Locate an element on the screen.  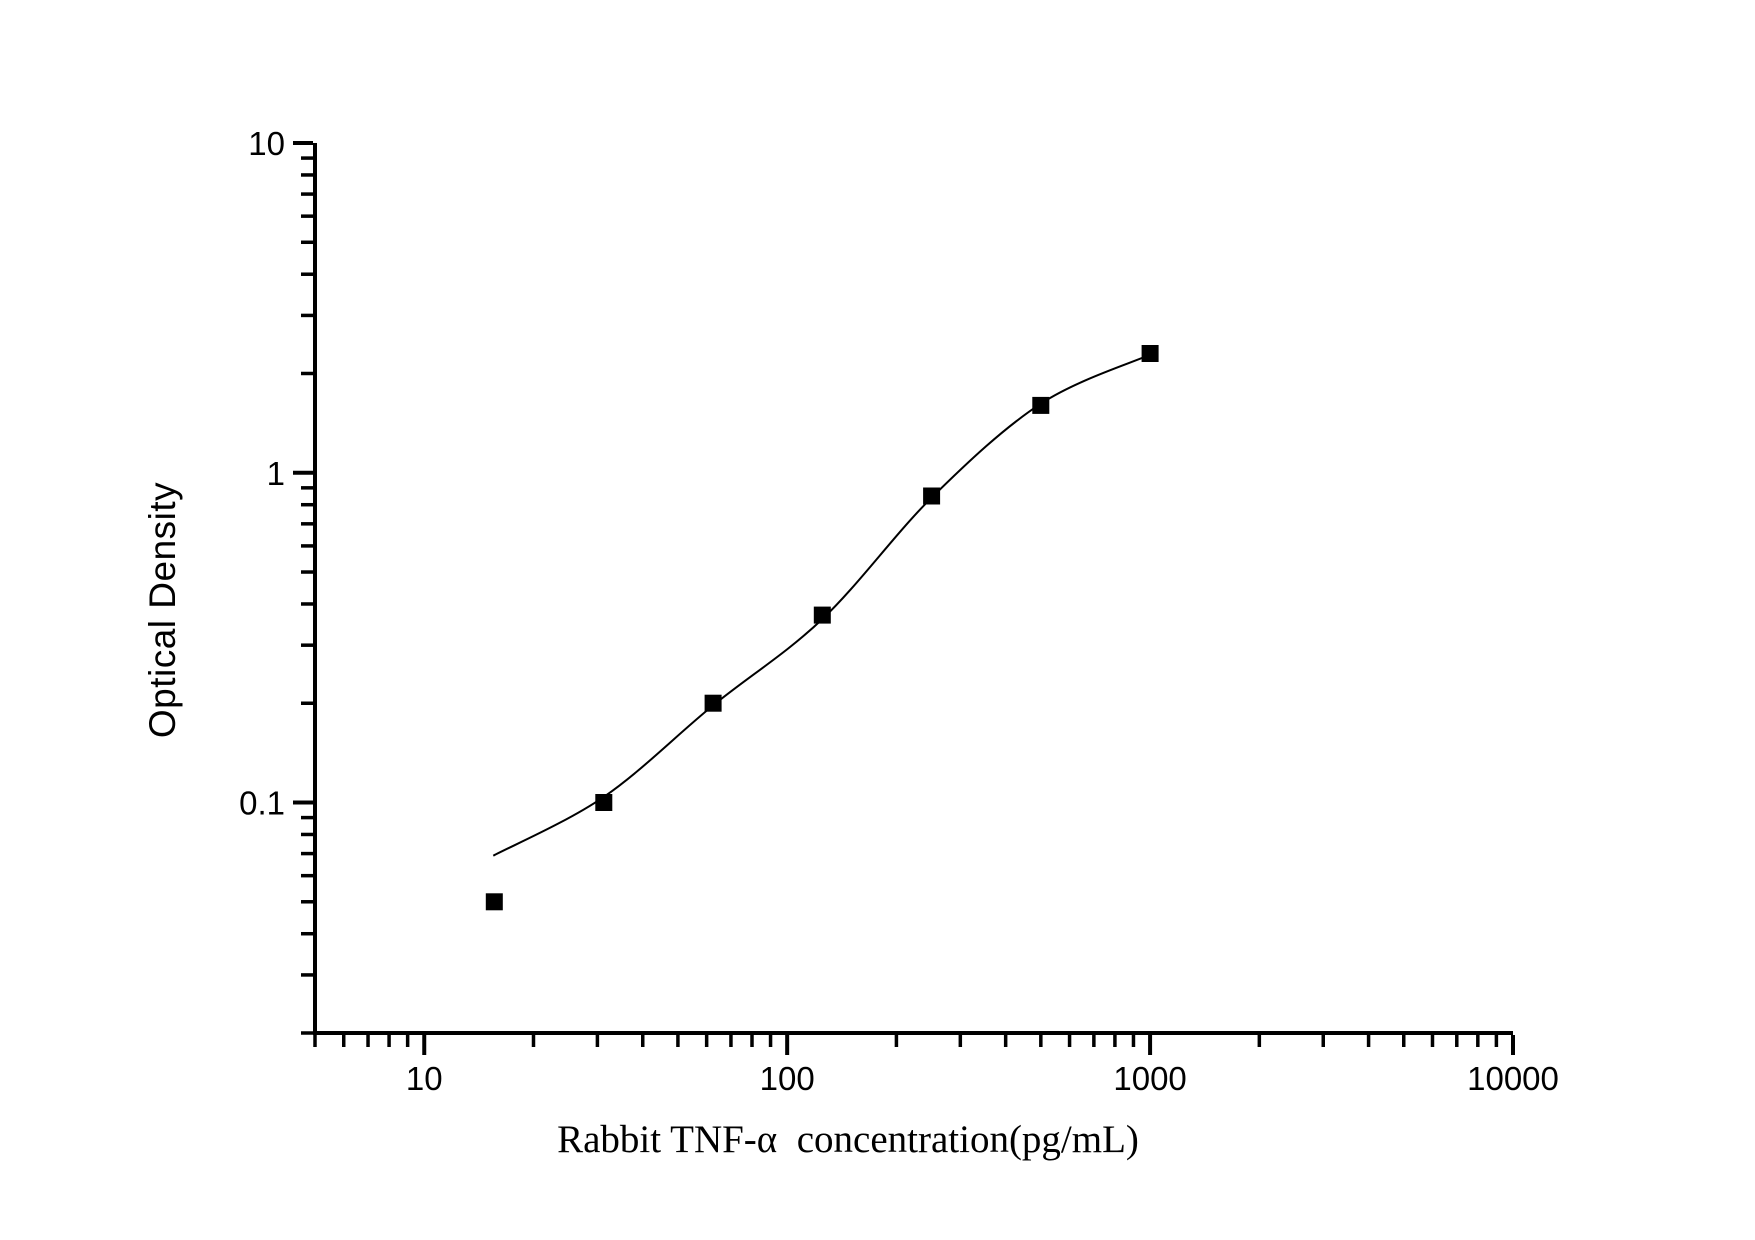
y-tick-label: 10 is located at coordinates (266, 143).